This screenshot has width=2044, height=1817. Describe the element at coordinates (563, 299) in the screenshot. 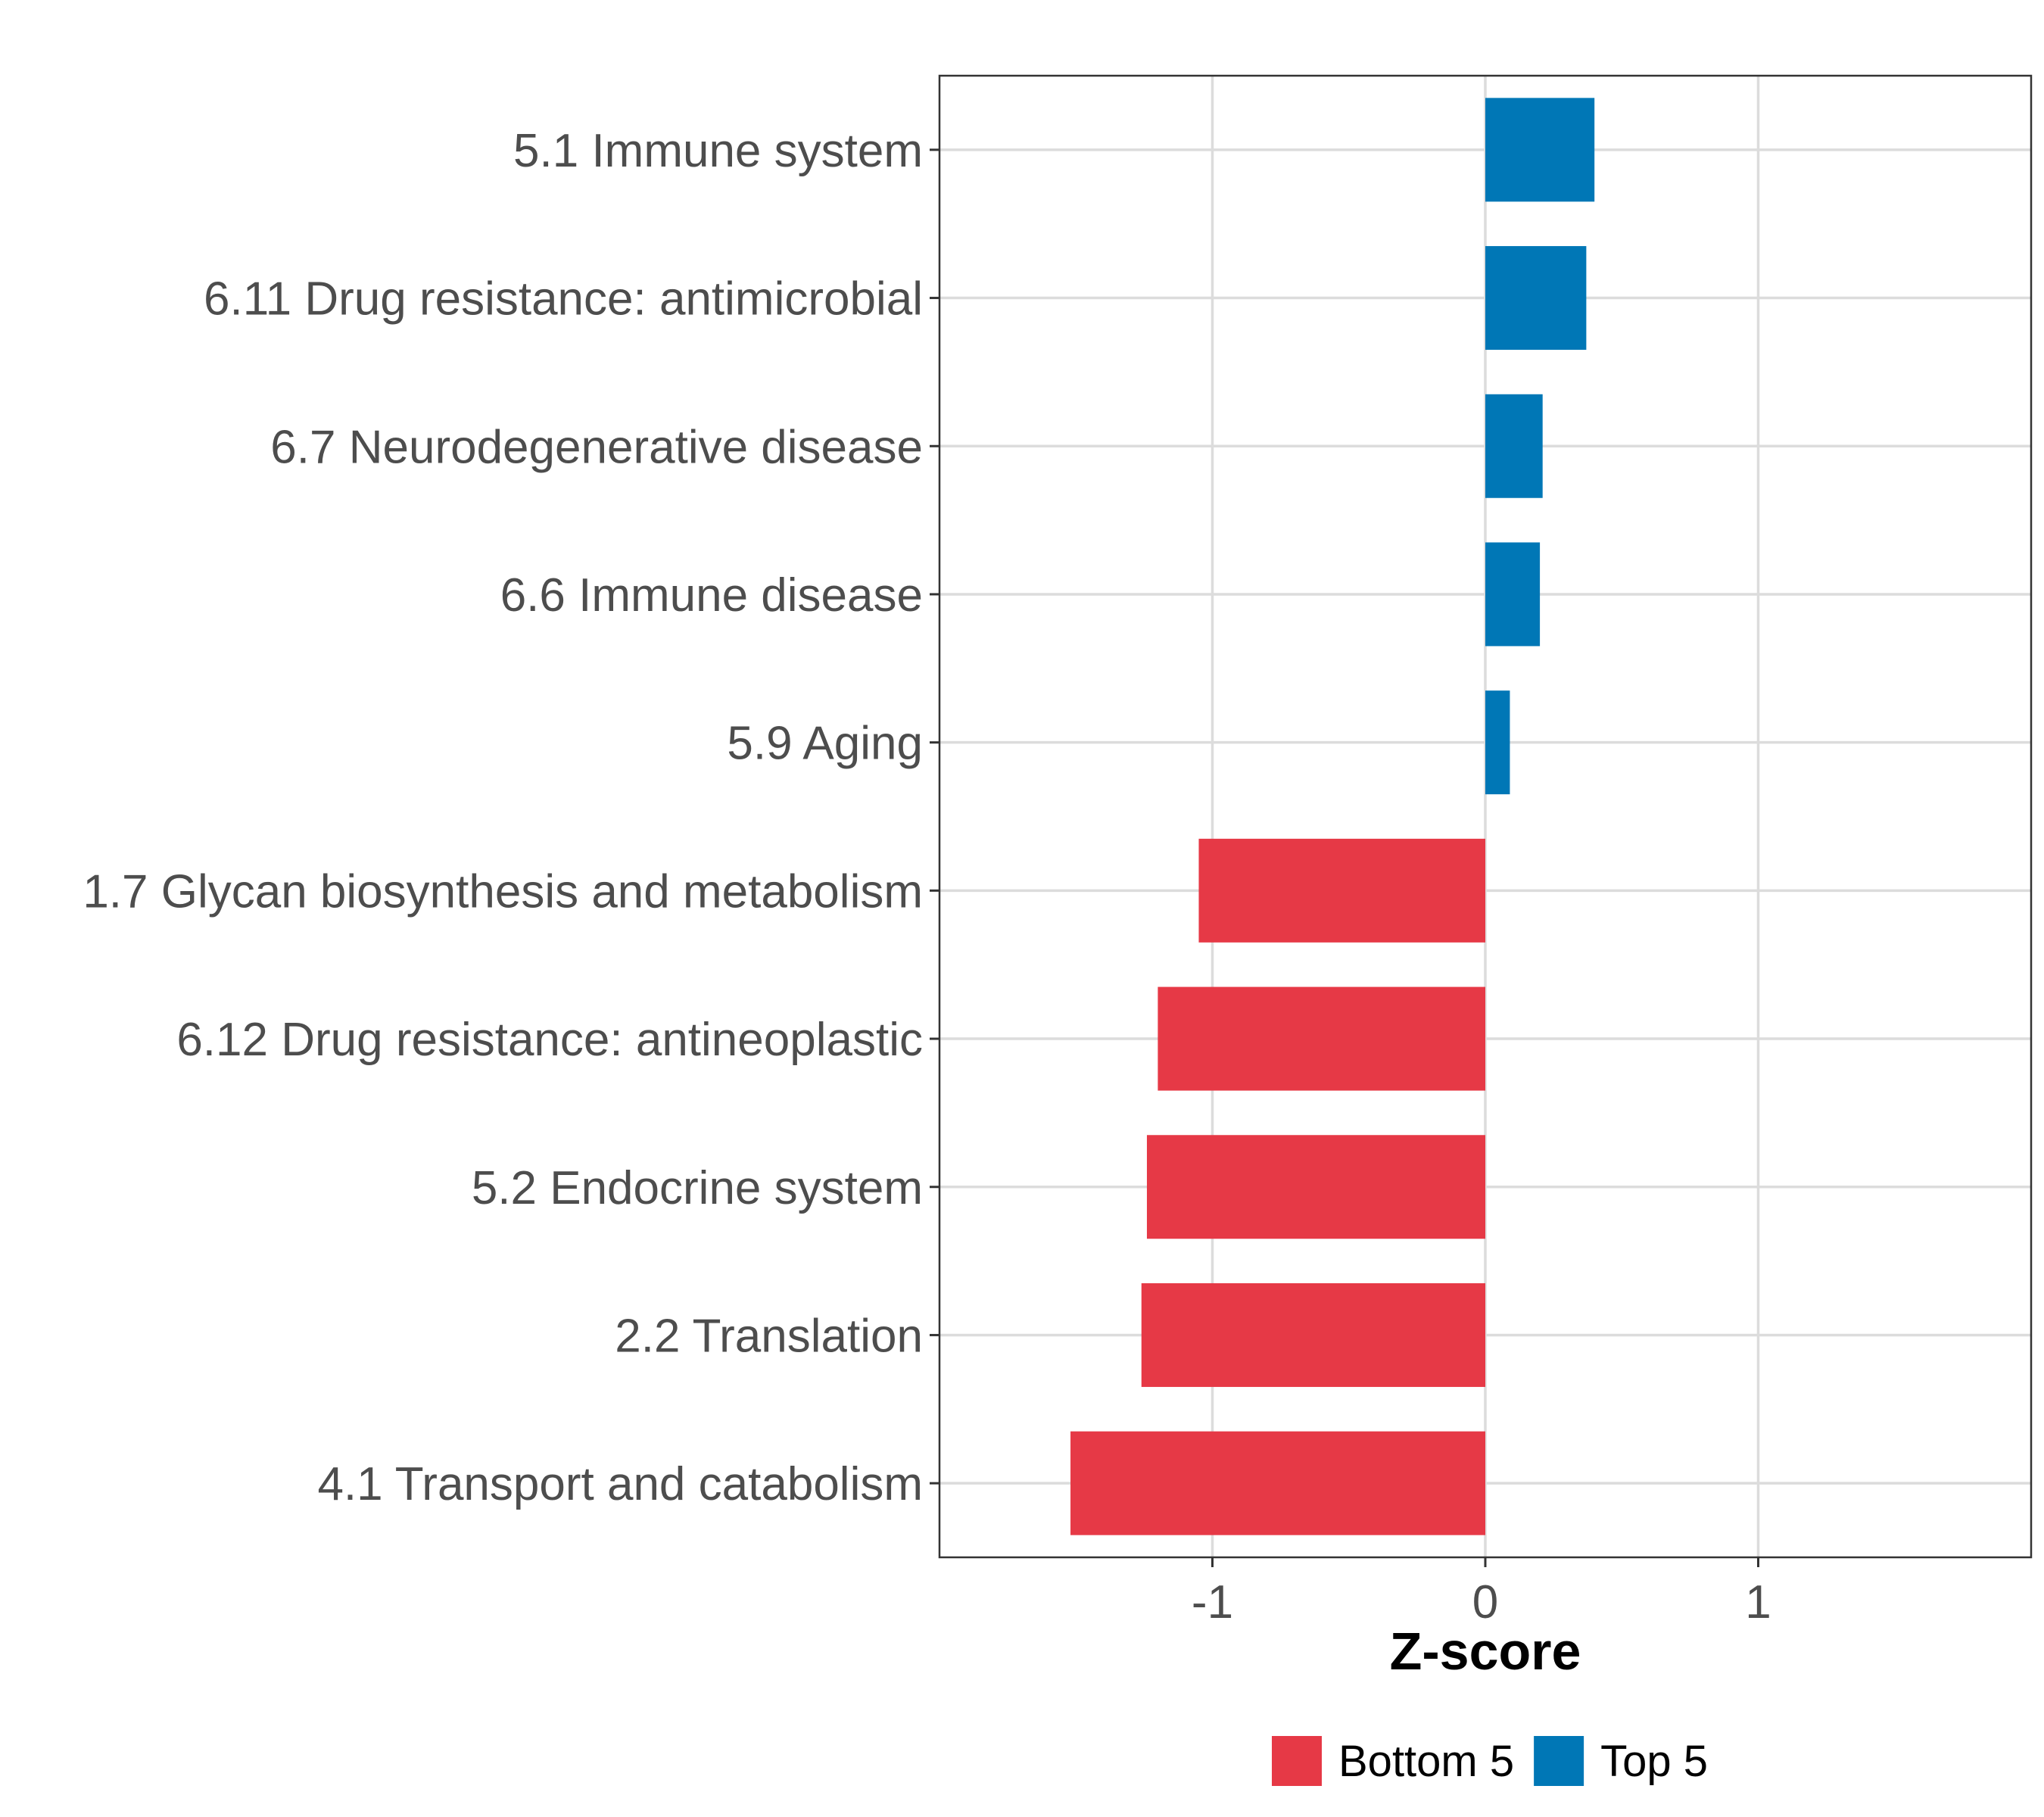

I see `y-tick-label: 6.11 Drug resistance: antimicrobial` at that location.